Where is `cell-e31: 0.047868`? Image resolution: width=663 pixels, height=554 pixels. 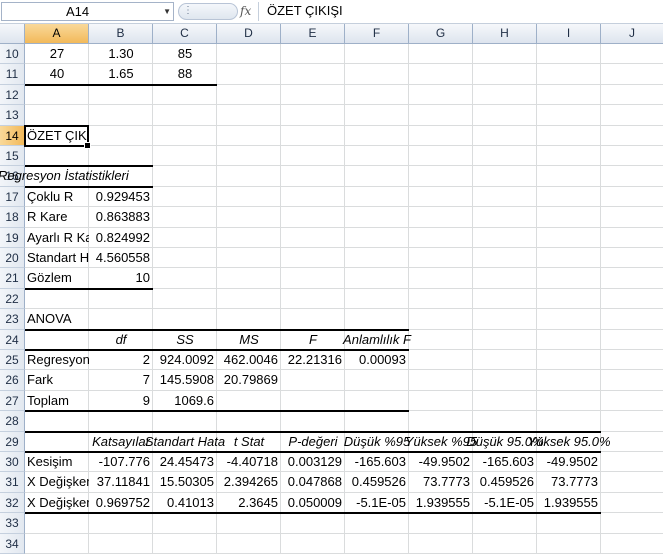 cell-e31: 0.047868 is located at coordinates (314, 481).